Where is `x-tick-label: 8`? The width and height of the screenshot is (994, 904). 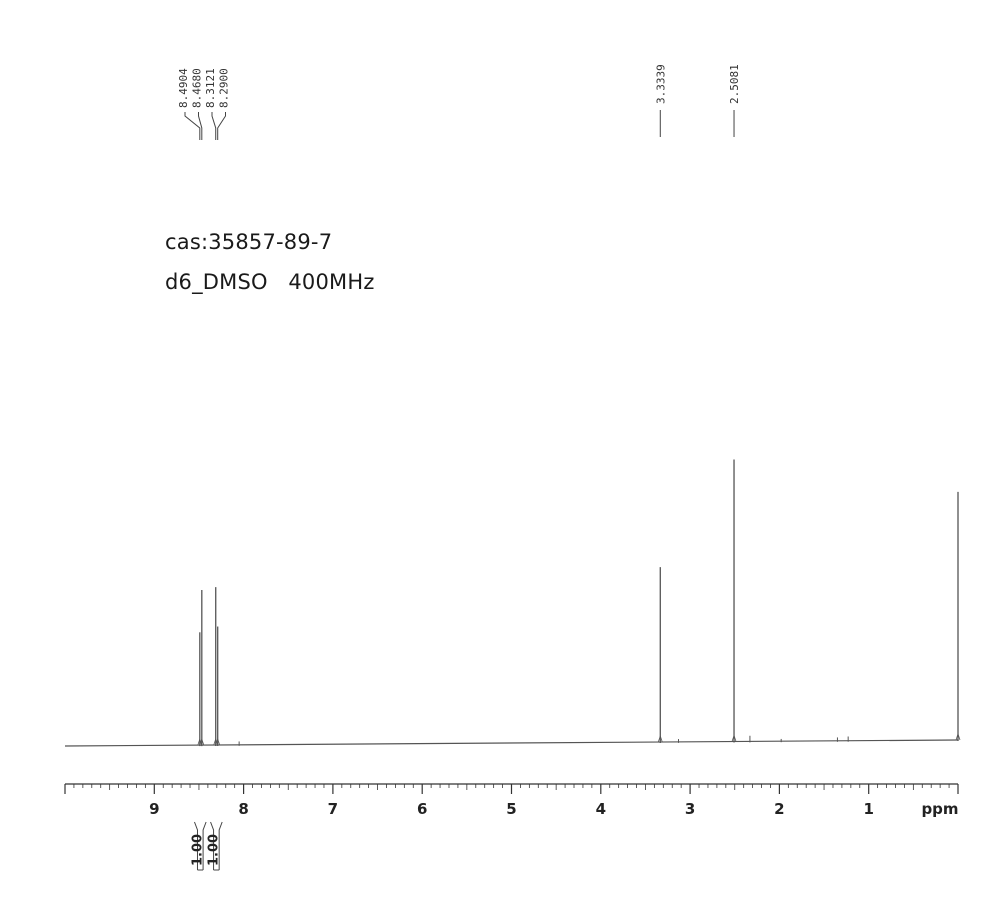
x-tick-label: 8 is located at coordinates (243, 809).